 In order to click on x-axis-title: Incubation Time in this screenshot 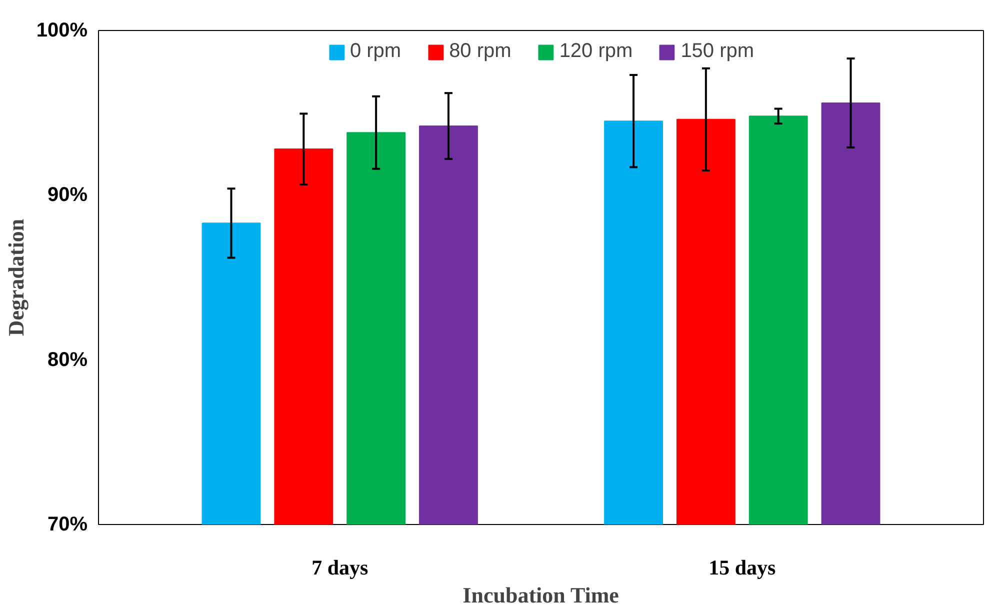, I will do `click(541, 595)`.